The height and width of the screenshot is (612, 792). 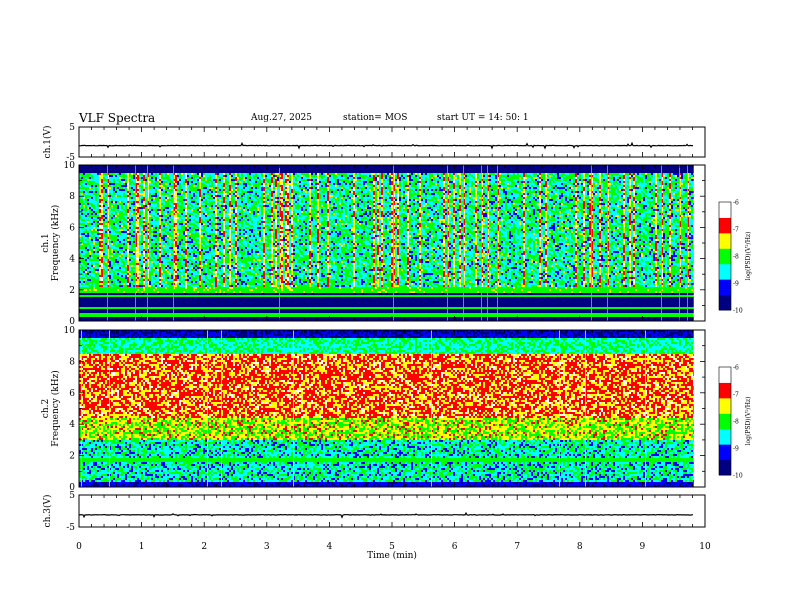 What do you see at coordinates (705, 547) in the screenshot?
I see `x-tick-label: 10` at bounding box center [705, 547].